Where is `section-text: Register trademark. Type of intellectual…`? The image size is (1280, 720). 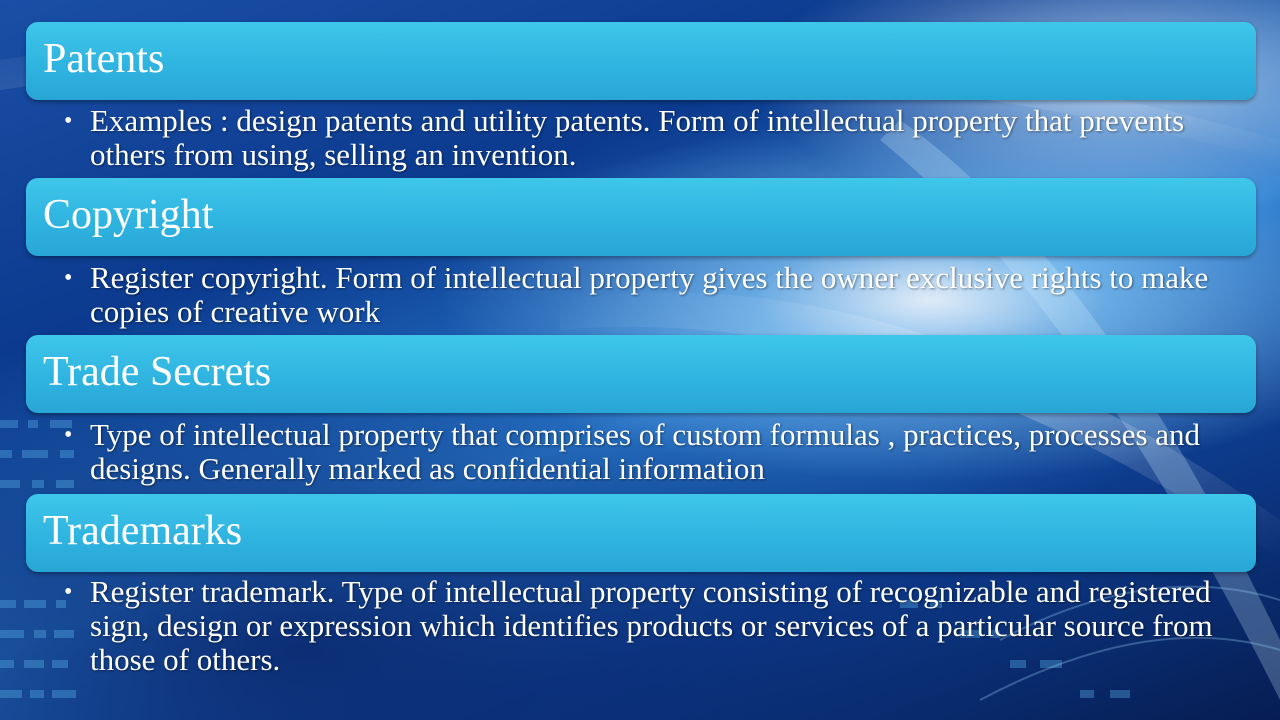
section-text: Register trademark. Type of intellectual… is located at coordinates (651, 625).